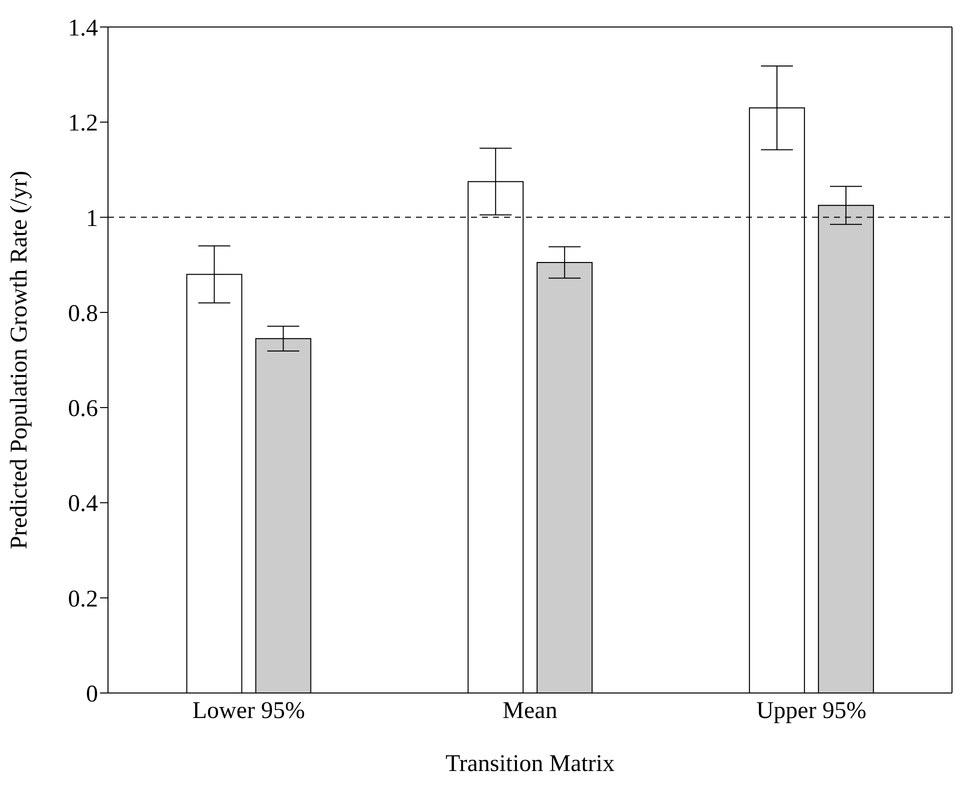  What do you see at coordinates (811, 711) in the screenshot?
I see `x-tick-label: Upper 95%` at bounding box center [811, 711].